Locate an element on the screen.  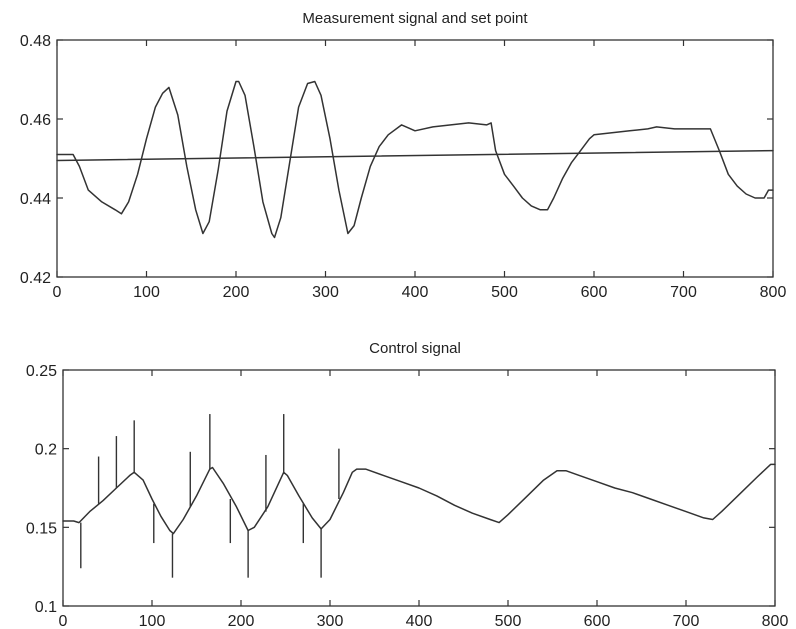
y-tick-label: 0.2 is located at coordinates (46, 450).